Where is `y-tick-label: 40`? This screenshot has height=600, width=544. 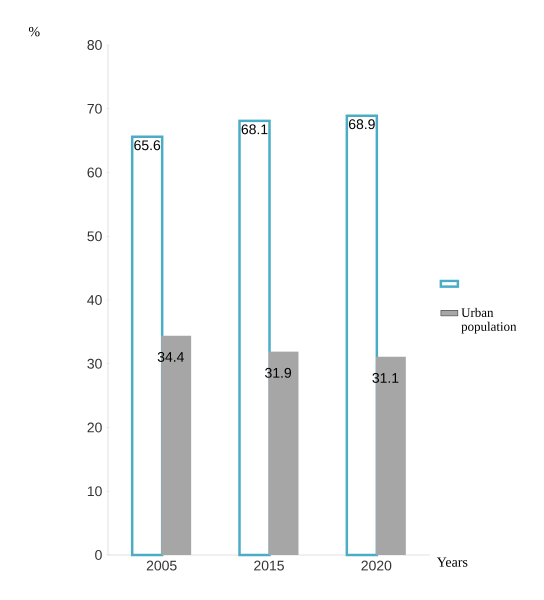
y-tick-label: 40 is located at coordinates (94, 300).